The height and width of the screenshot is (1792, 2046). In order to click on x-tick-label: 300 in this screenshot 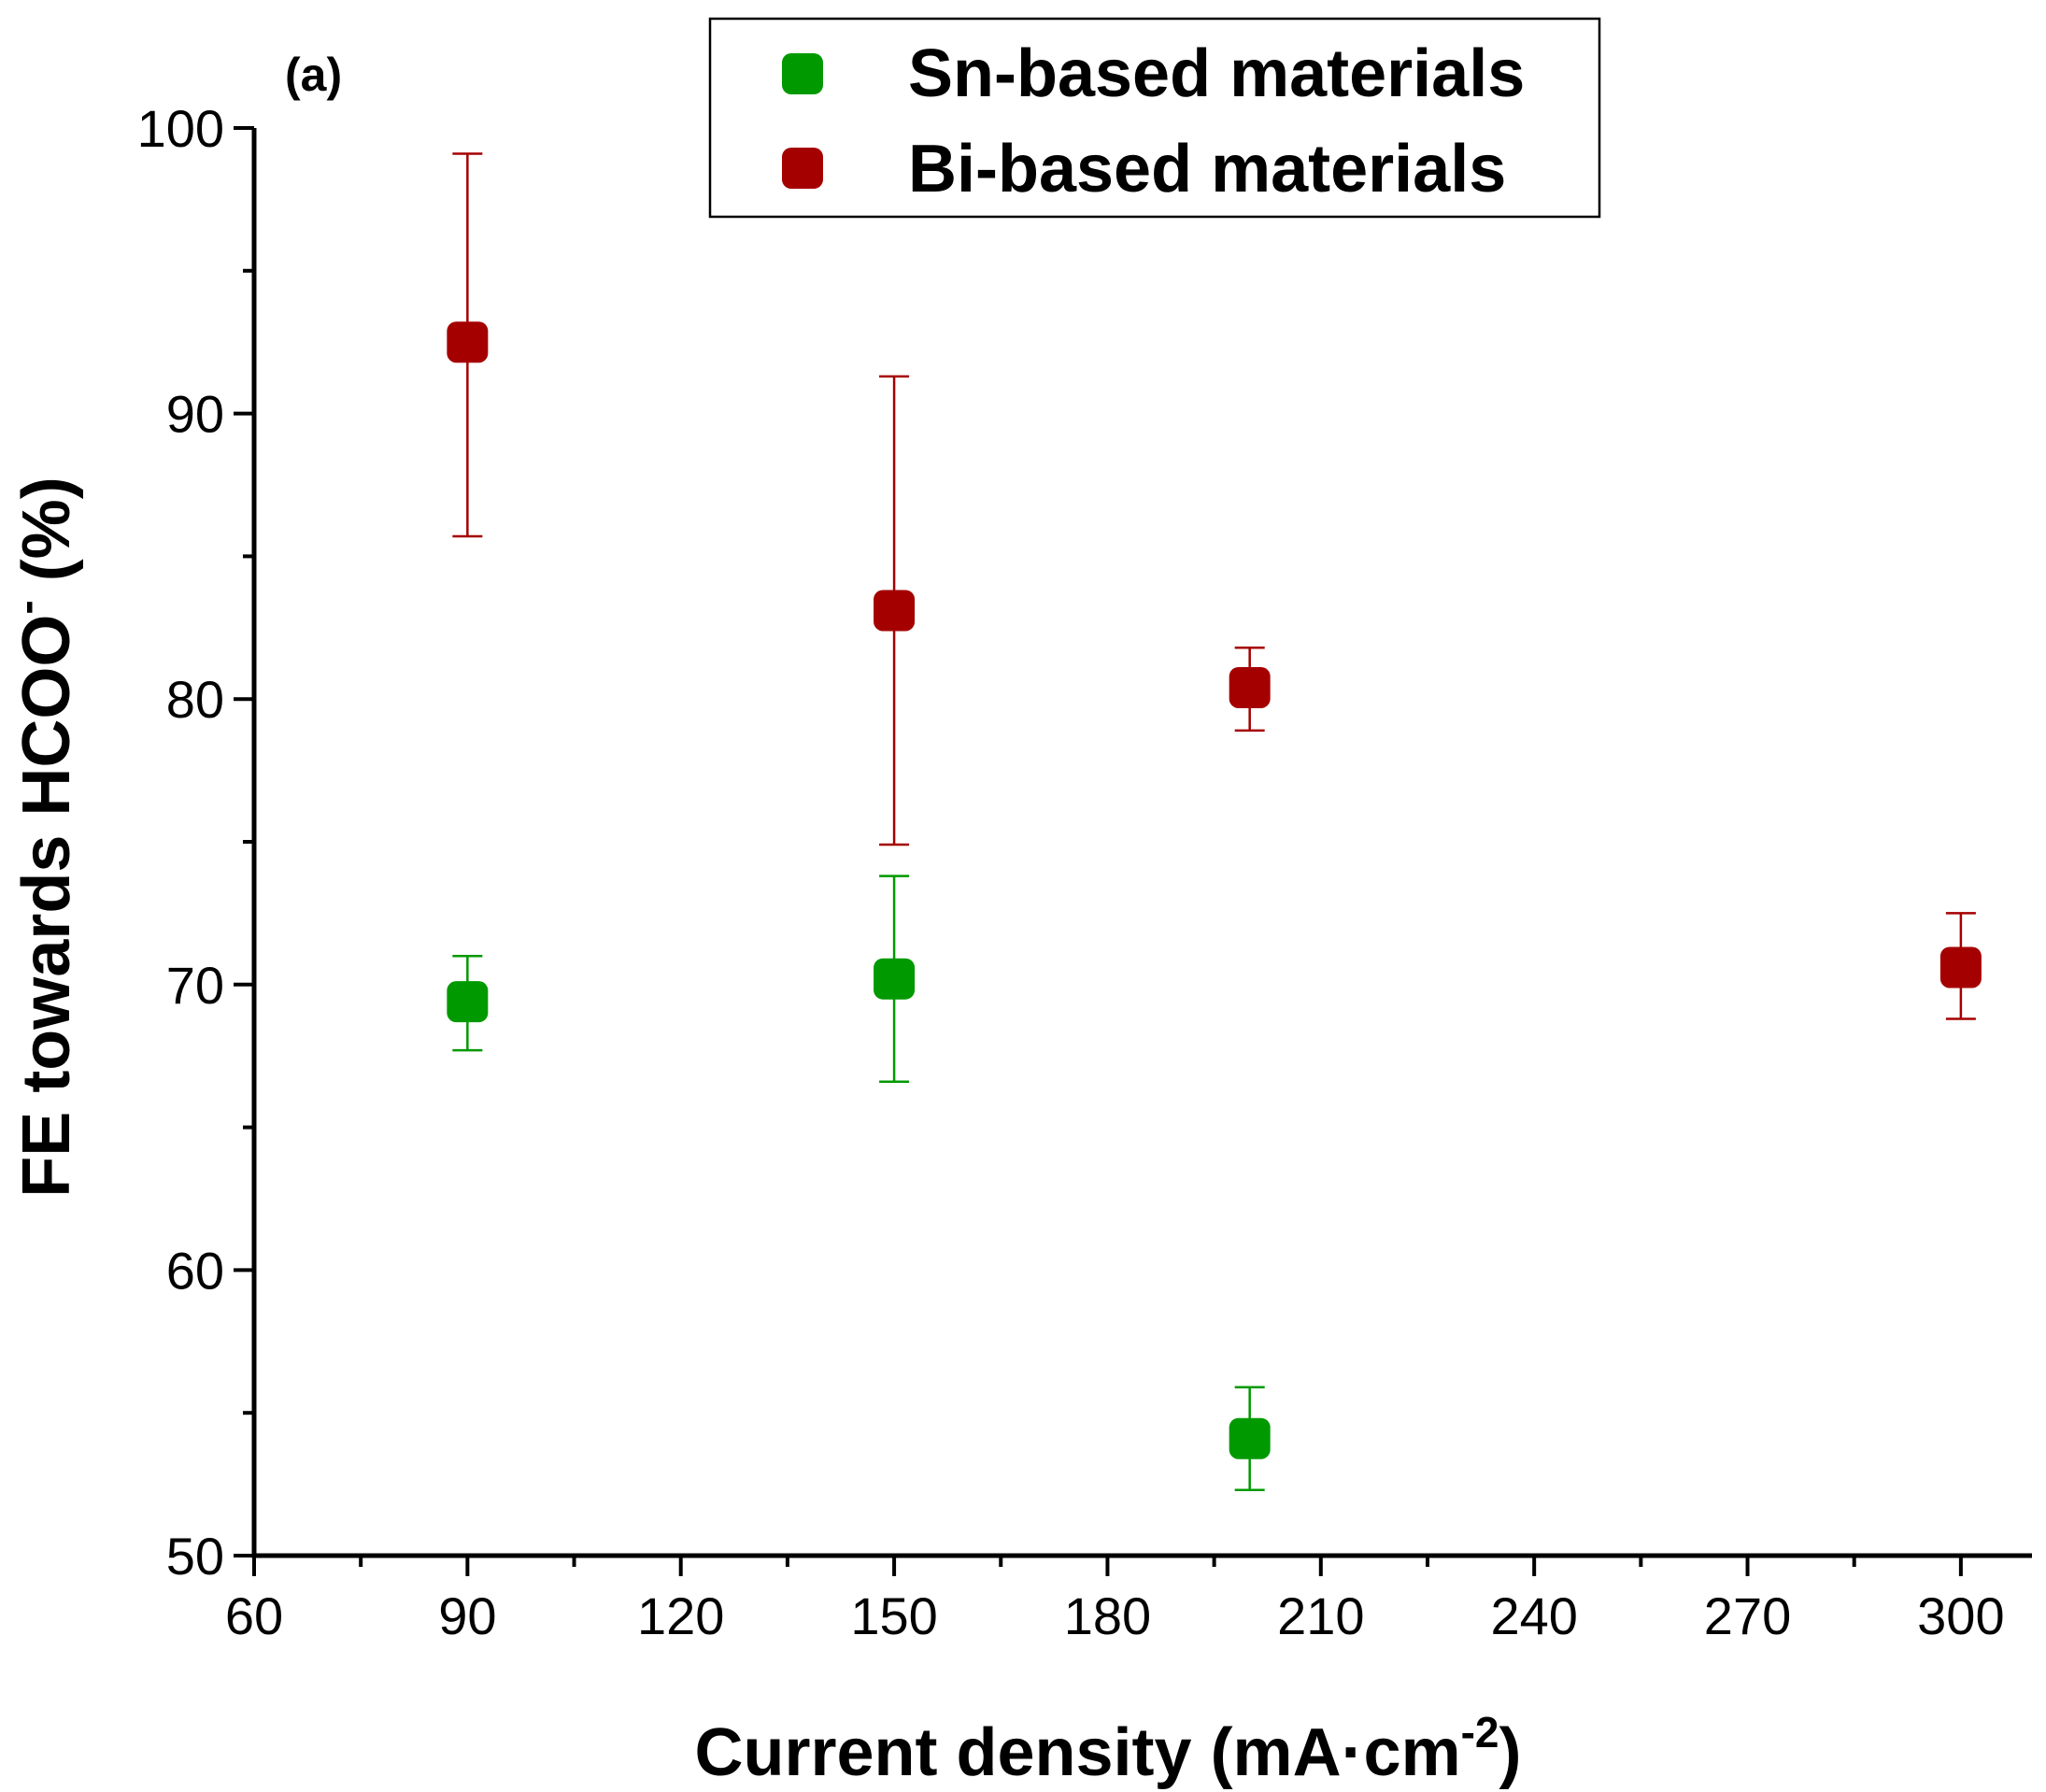, I will do `click(1961, 1615)`.